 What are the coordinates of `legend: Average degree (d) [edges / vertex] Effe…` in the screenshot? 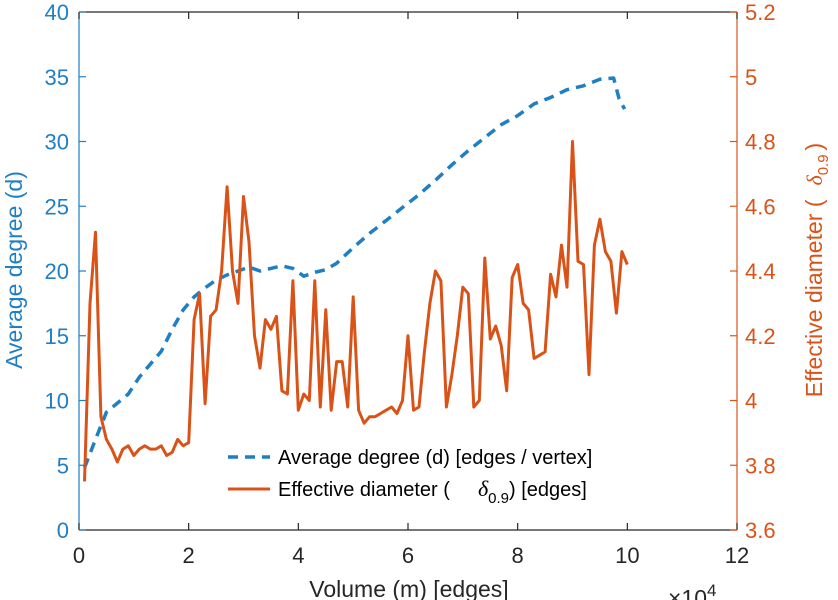 It's located at (410, 477).